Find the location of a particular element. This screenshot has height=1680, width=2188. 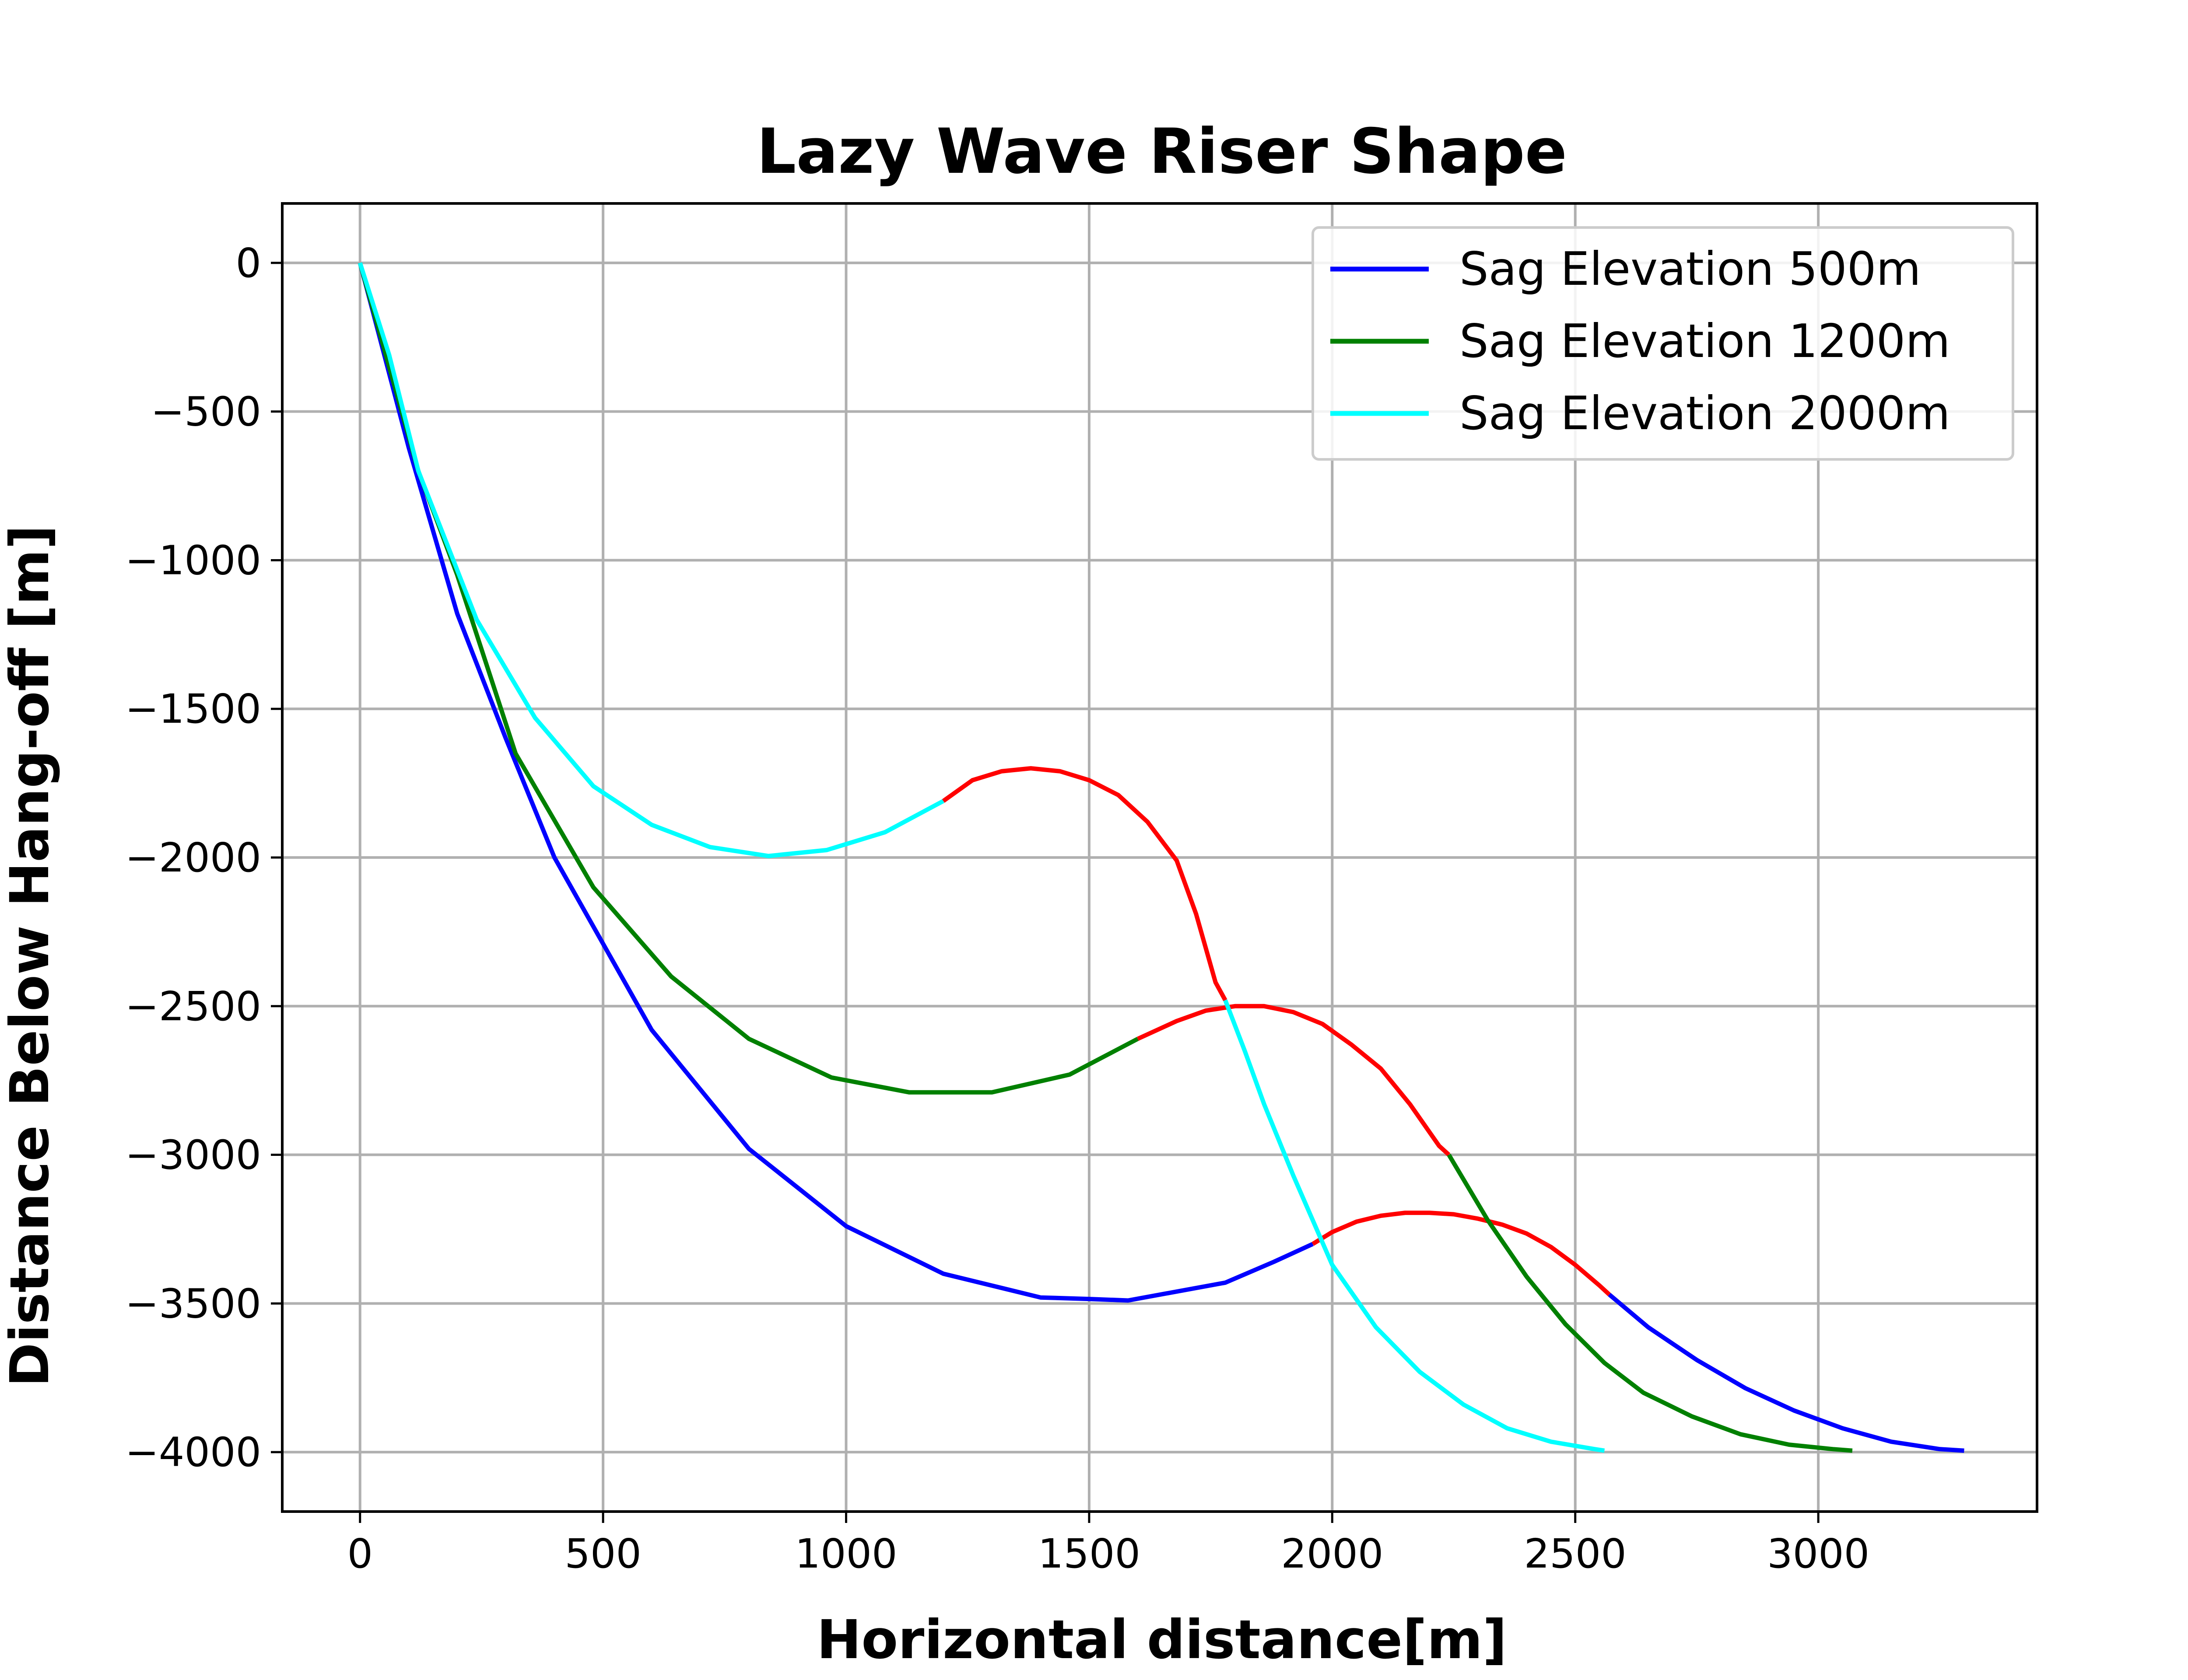

x-tick-label: 500 is located at coordinates (603, 1553).